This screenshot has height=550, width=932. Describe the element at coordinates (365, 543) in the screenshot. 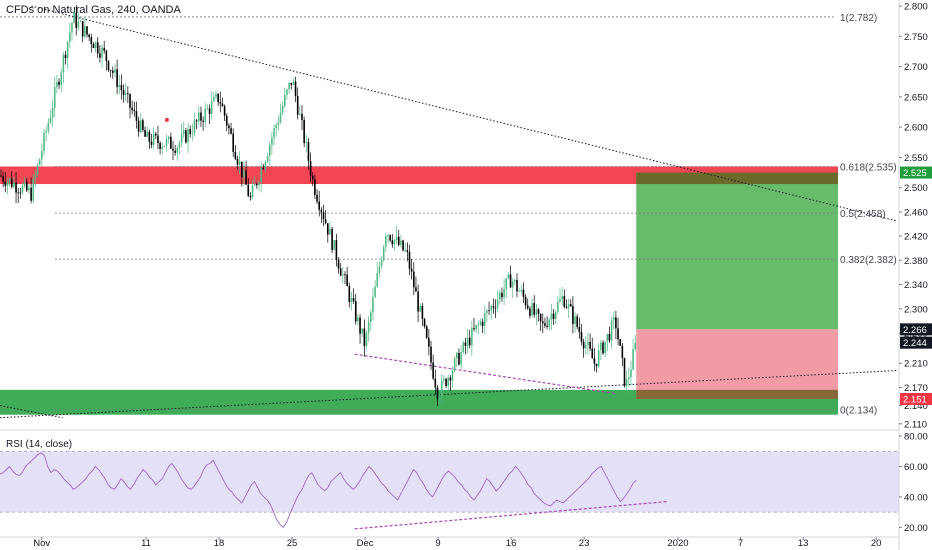

I see `time-tick-label: Dec` at that location.